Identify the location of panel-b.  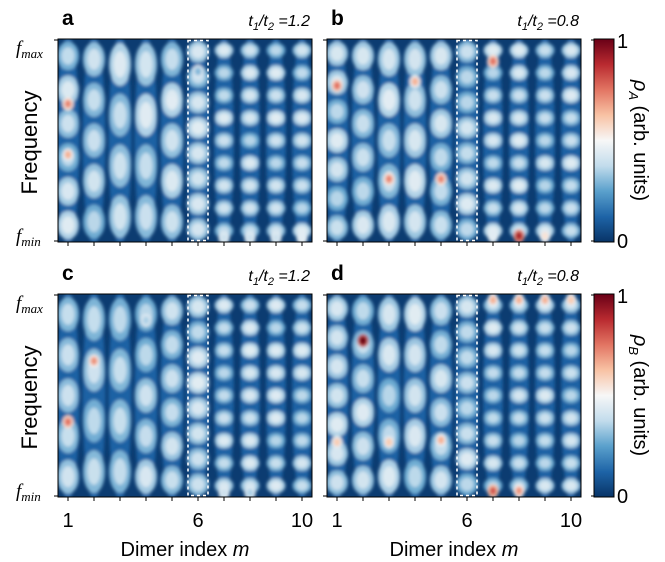
(452, 142).